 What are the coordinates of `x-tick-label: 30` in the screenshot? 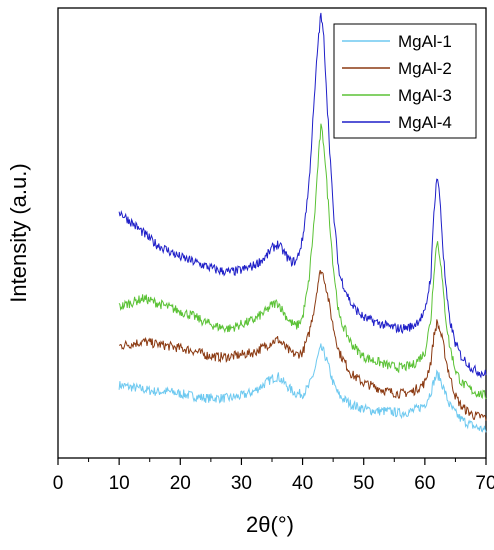 It's located at (241, 483).